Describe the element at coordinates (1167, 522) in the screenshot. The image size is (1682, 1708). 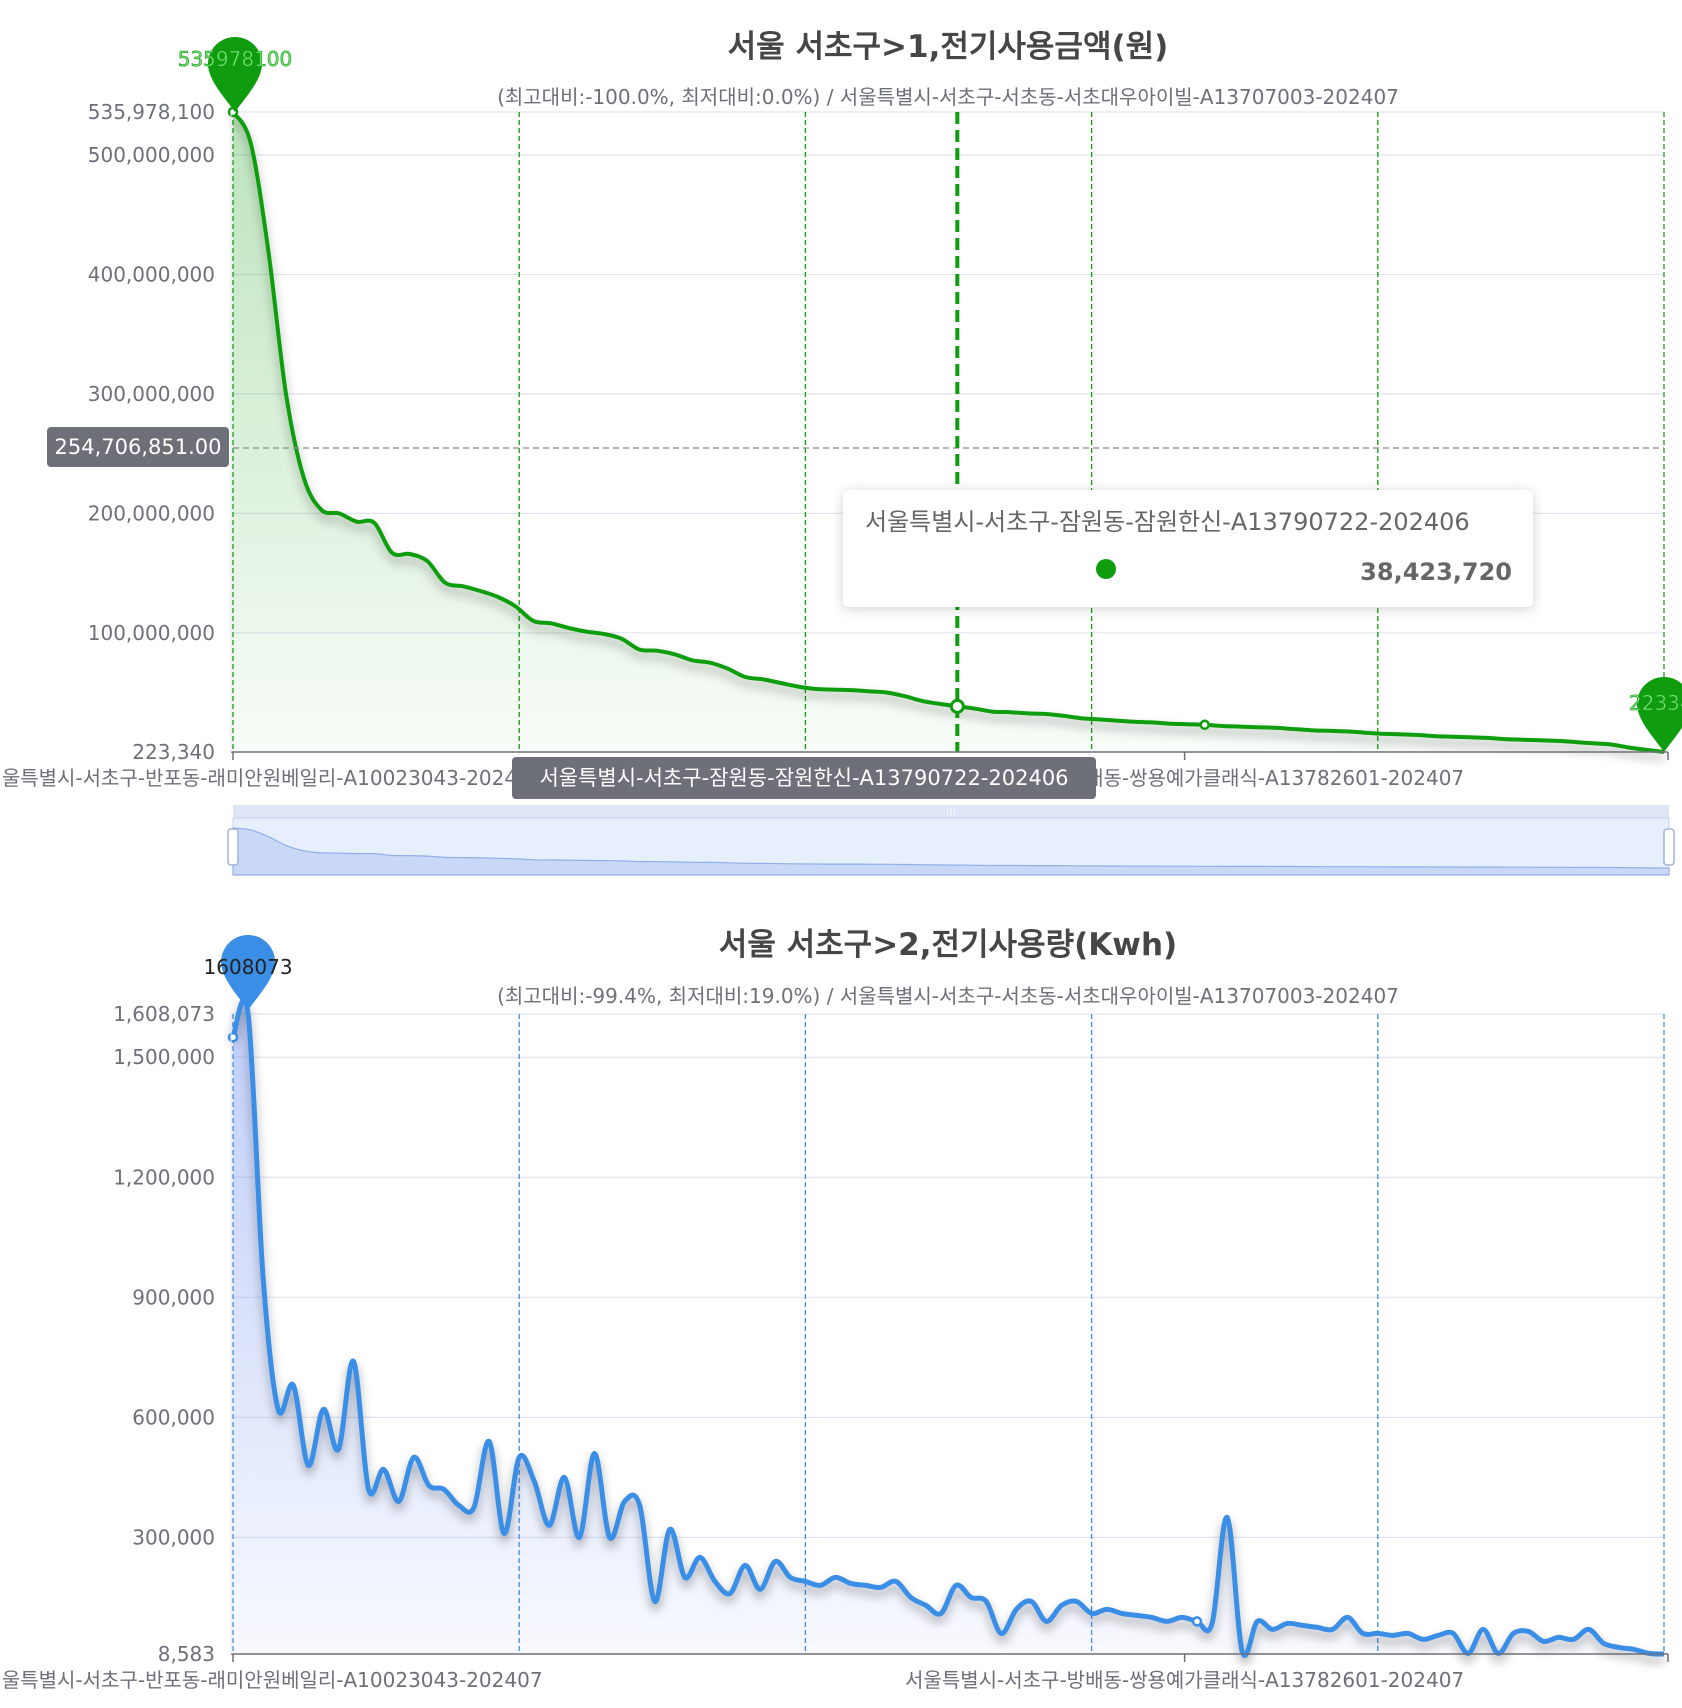
I see `chart-1-tooltip-title: 서울특별시-서초구-잠원동-잠원한신-A13790722-202406` at that location.